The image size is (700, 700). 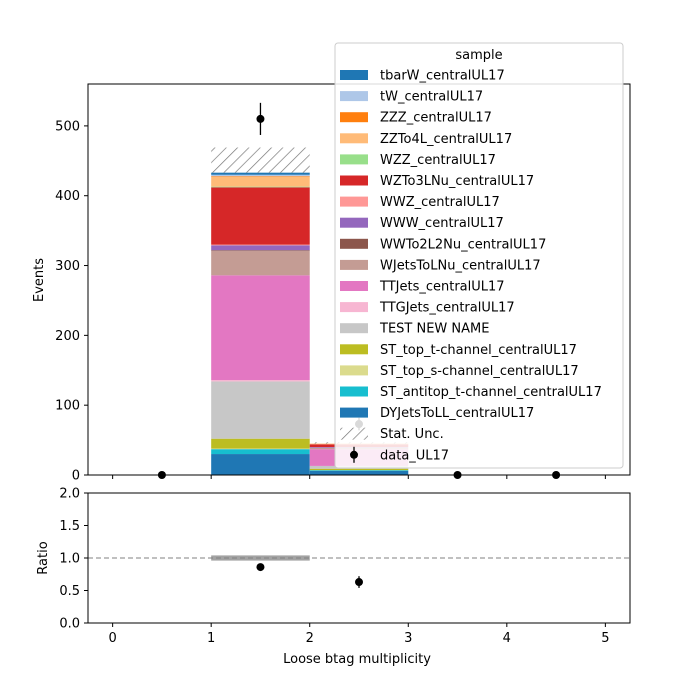 What do you see at coordinates (354, 286) in the screenshot?
I see `legend-swatch-TTJets_centralUL17` at bounding box center [354, 286].